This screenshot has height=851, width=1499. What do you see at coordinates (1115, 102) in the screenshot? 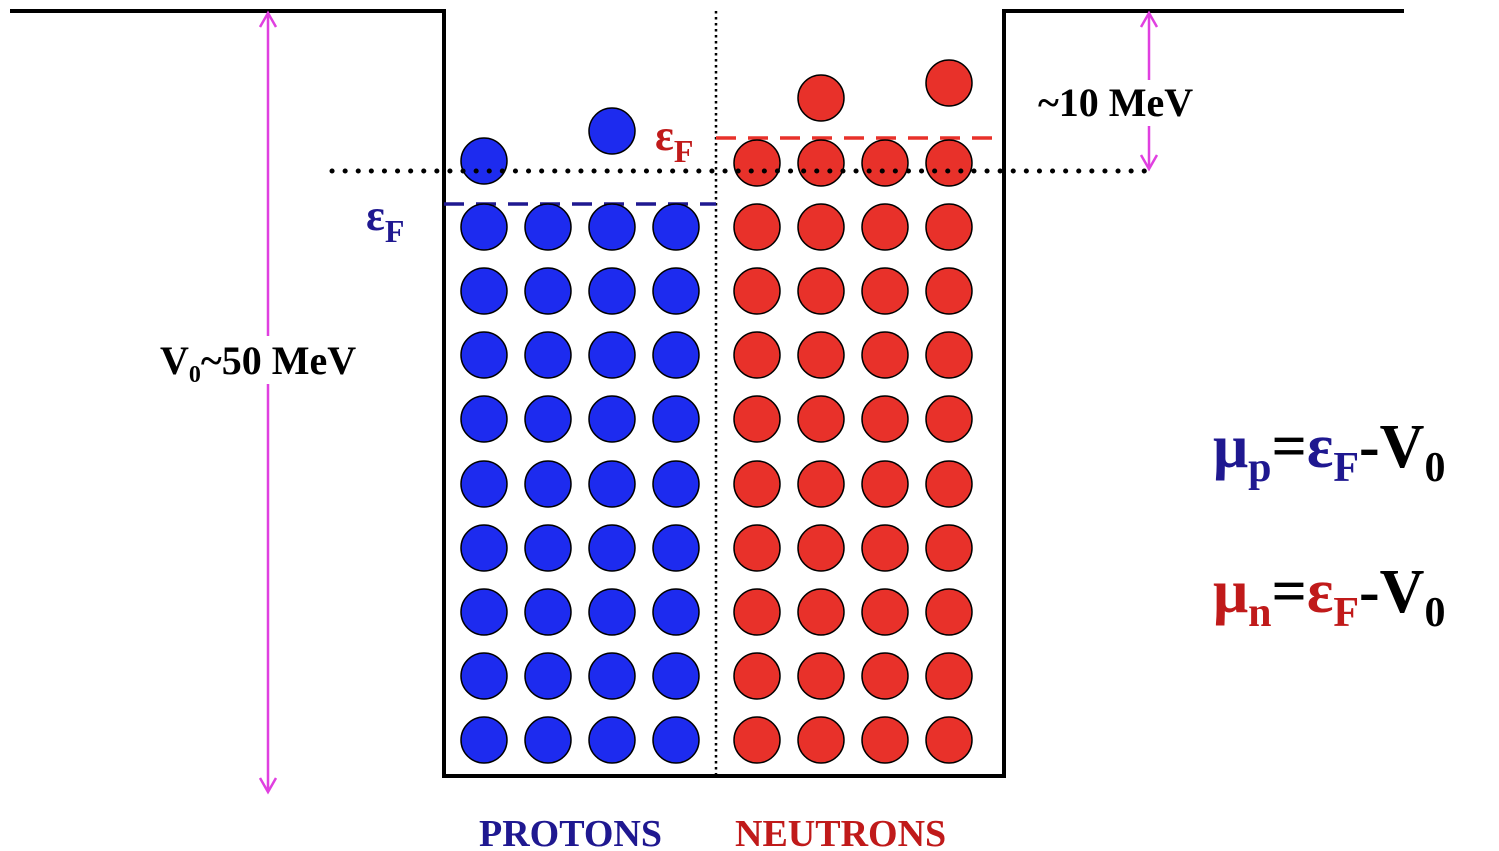
I see `separation-energy-label: ~10 MeV` at bounding box center [1115, 102].